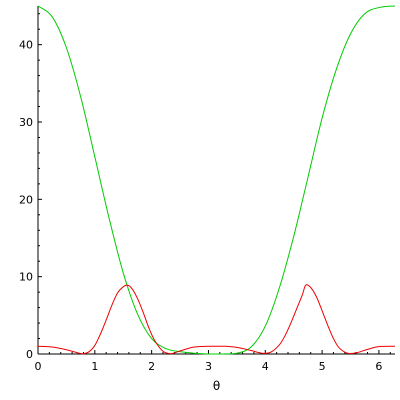 Image resolution: width=400 pixels, height=400 pixels. Describe the element at coordinates (26, 45) in the screenshot. I see `y-tick-label: 40` at that location.